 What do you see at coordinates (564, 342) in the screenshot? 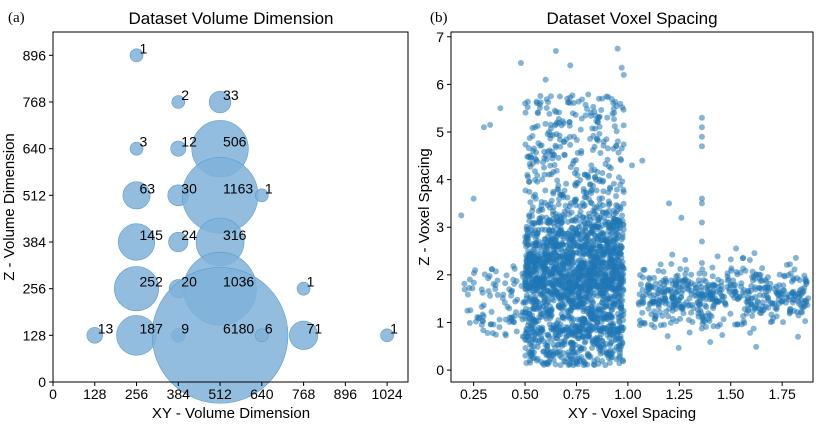
I see `point-b-2085` at bounding box center [564, 342].